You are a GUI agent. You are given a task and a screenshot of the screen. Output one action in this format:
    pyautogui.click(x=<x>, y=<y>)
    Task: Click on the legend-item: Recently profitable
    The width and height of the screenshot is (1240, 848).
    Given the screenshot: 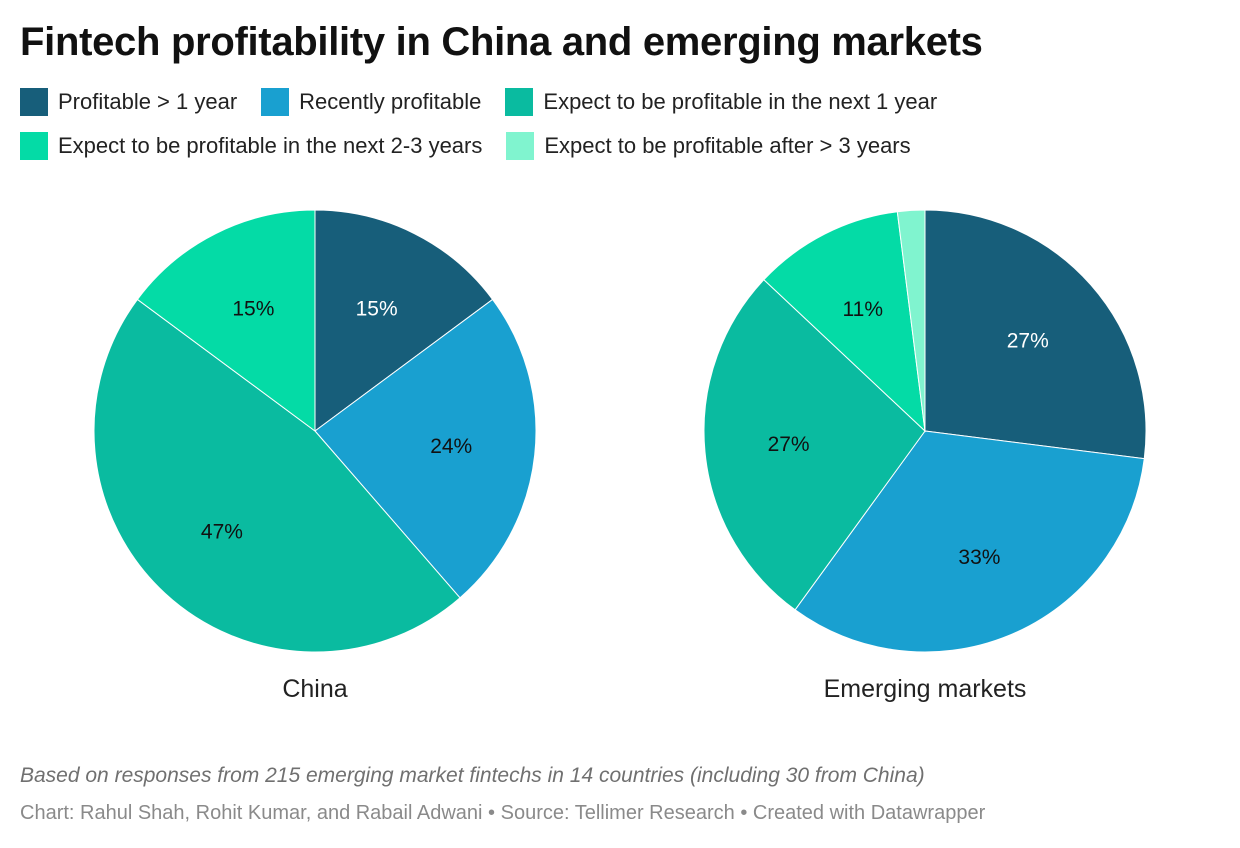 What is the action you would take?
    pyautogui.click(x=371, y=102)
    